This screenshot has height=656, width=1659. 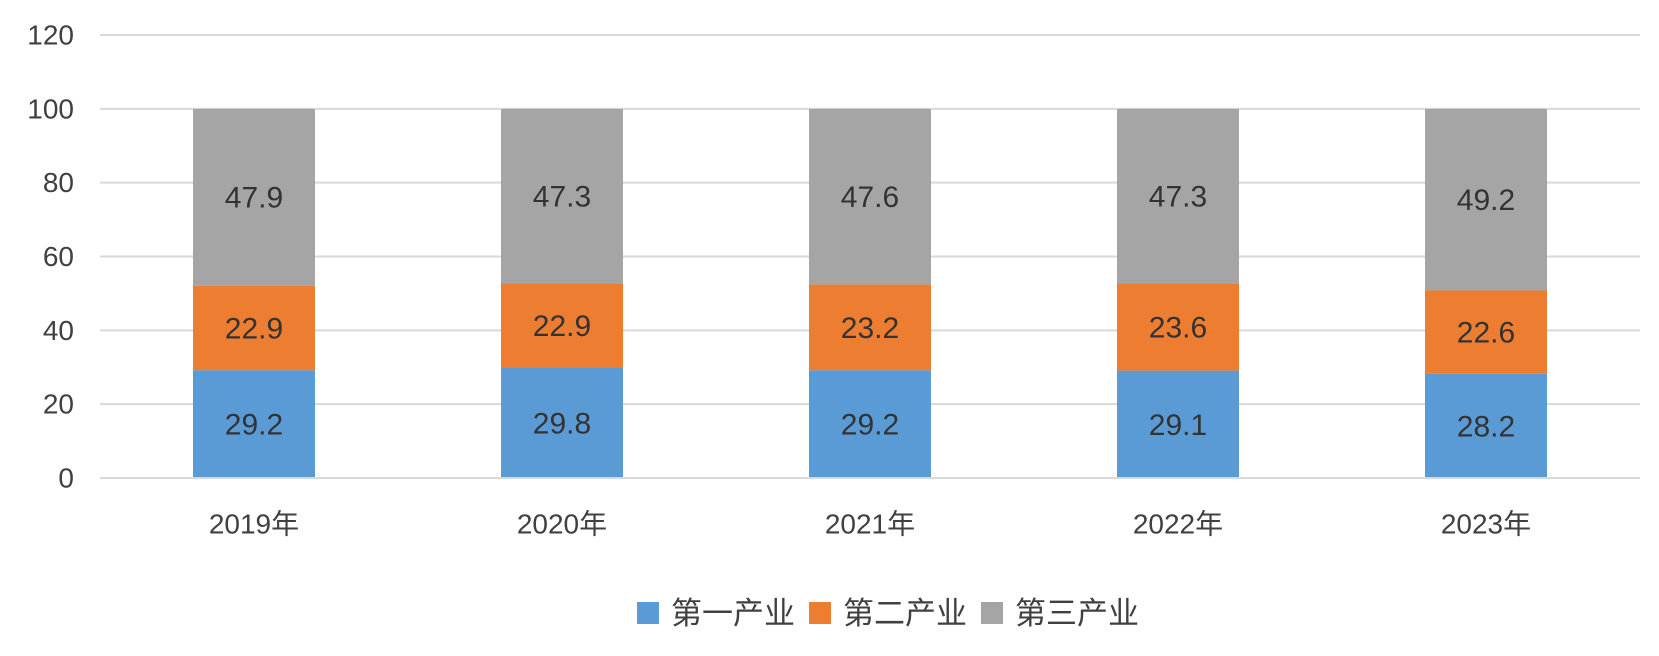 I want to click on data-label: 22.6, so click(x=1486, y=333).